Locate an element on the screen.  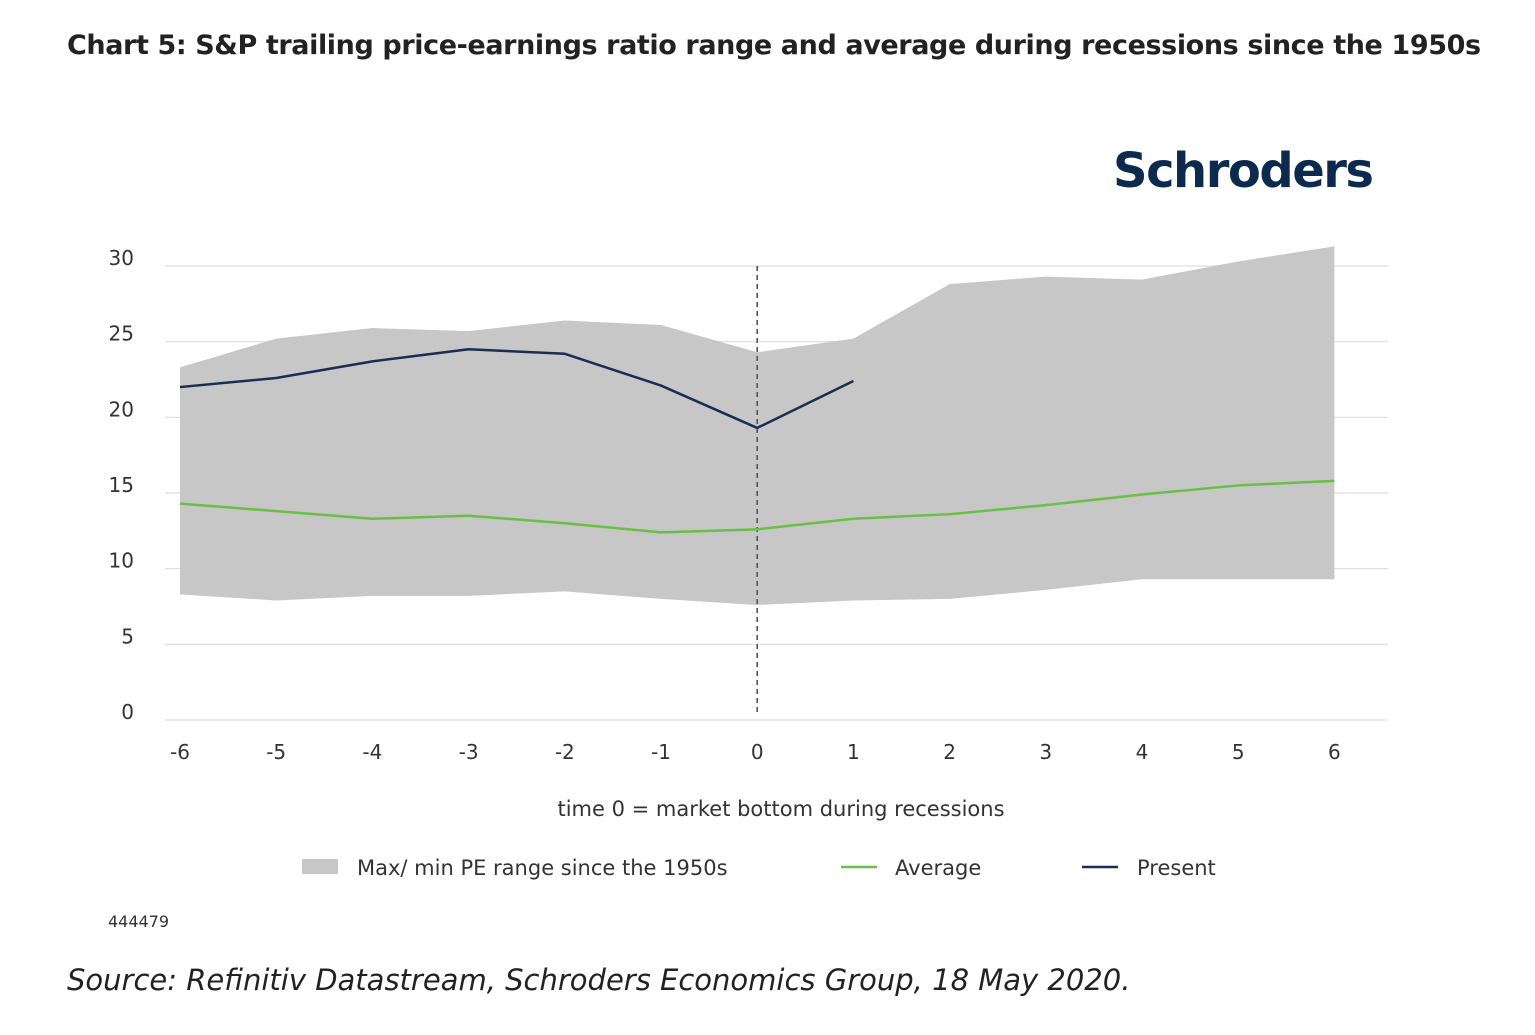
legend-present-label: Present is located at coordinates (1176, 868).